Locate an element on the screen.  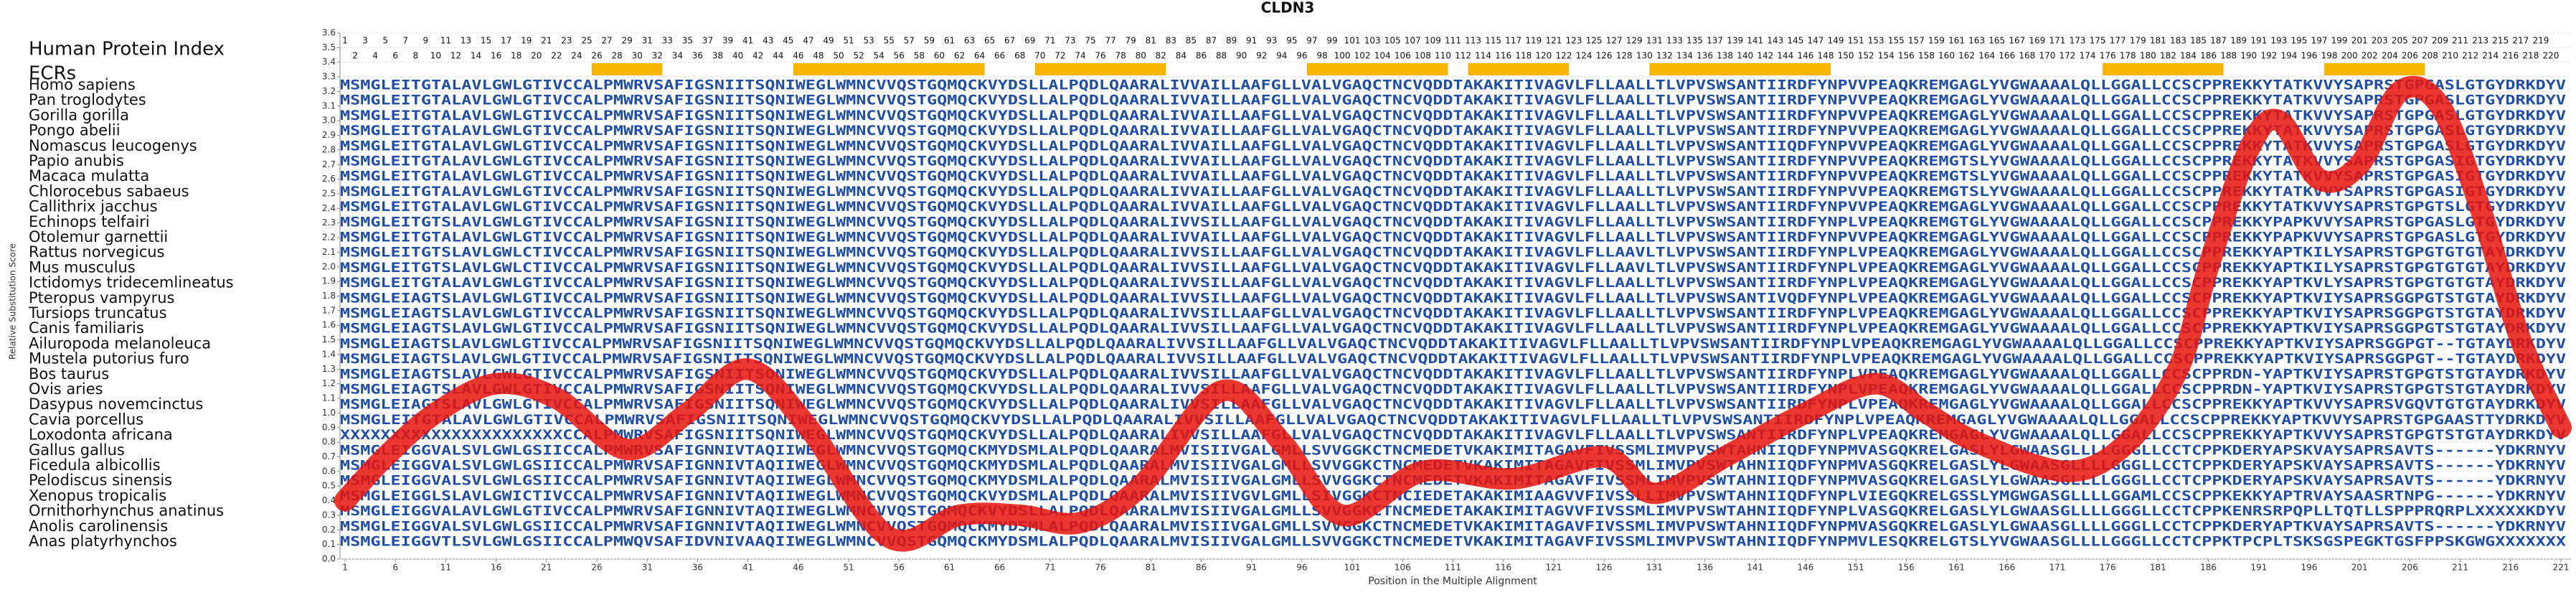
protein-index-number: 58 is located at coordinates (919, 56).